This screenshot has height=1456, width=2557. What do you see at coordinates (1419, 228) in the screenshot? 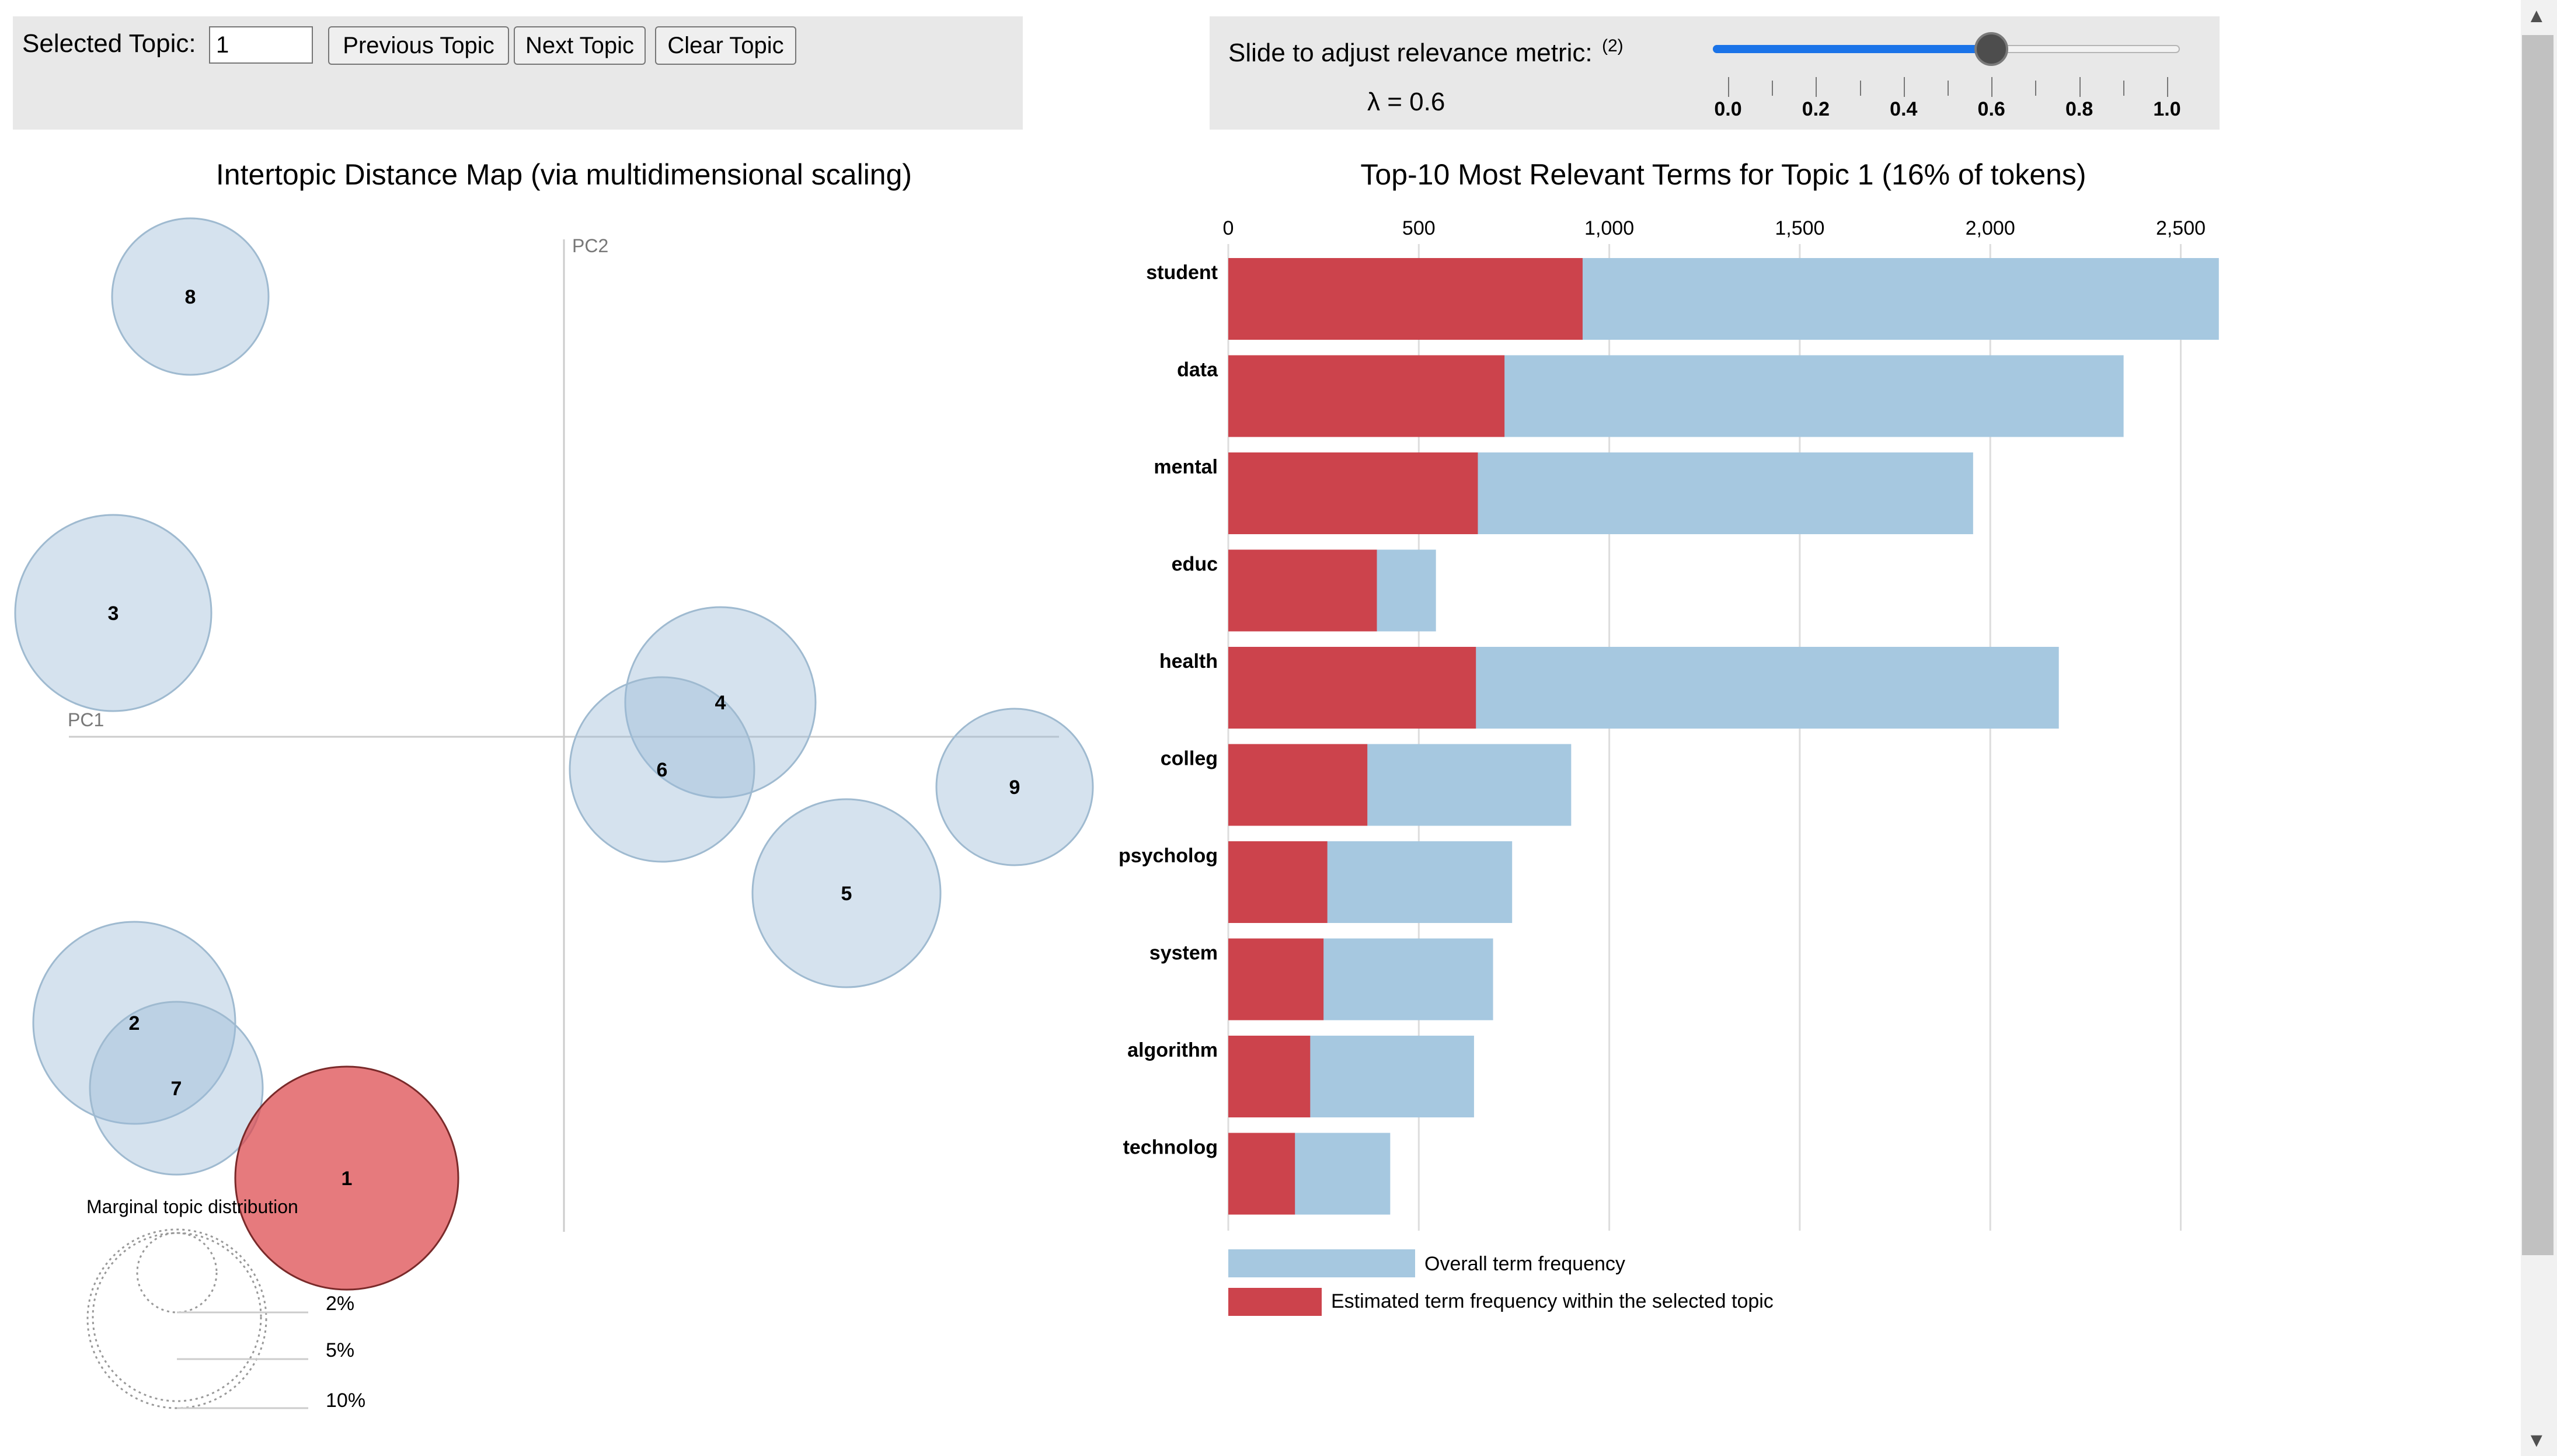
I see `x-tick-label: 500` at bounding box center [1419, 228].